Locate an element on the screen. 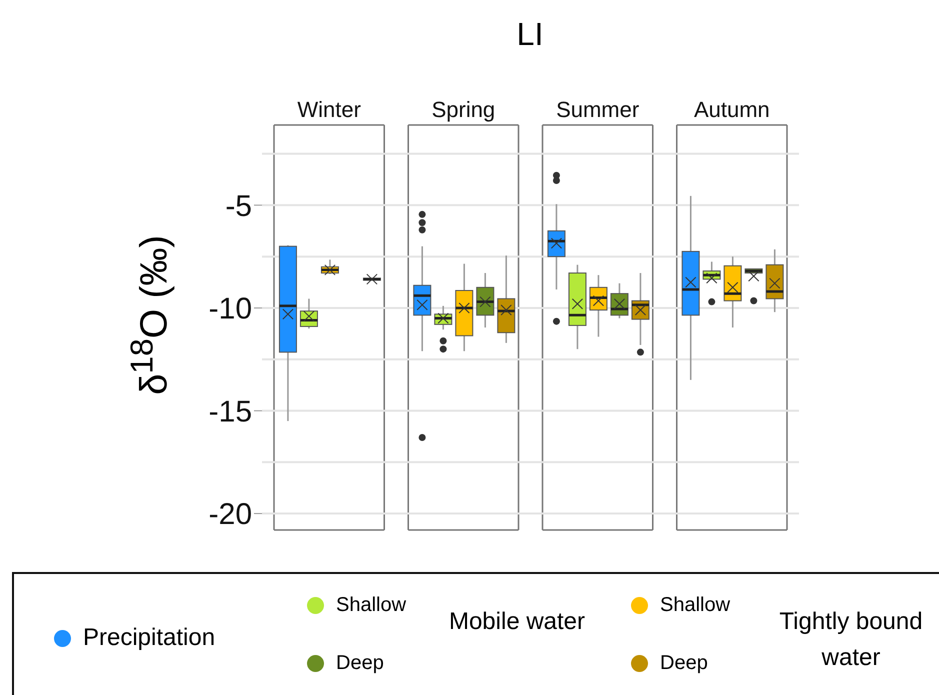  x-tick-label: Spring is located at coordinates (464, 109).